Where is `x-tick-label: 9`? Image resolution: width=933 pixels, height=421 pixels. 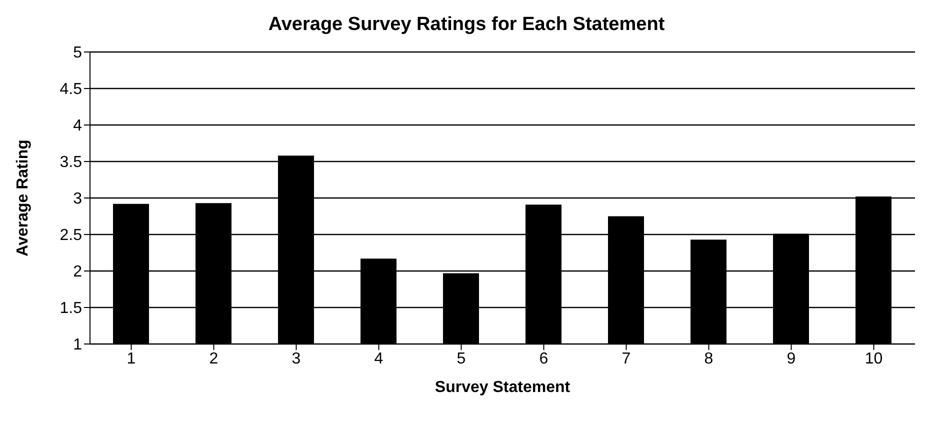
x-tick-label: 9 is located at coordinates (791, 359).